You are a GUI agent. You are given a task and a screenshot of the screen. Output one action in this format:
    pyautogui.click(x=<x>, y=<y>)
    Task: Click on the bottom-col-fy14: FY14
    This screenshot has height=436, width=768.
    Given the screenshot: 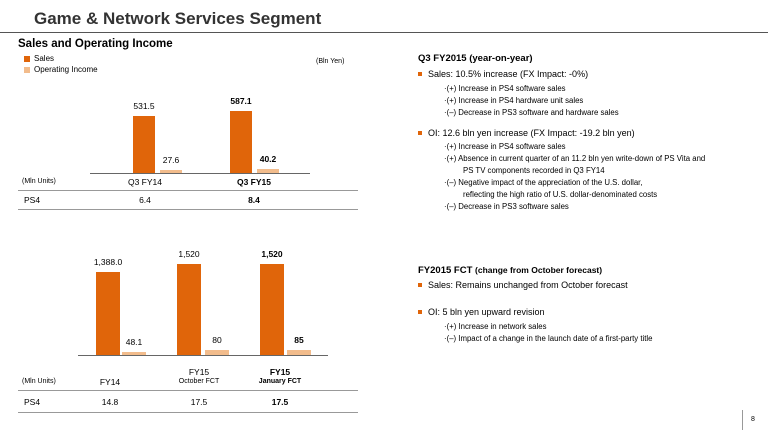 What is the action you would take?
    pyautogui.click(x=110, y=382)
    